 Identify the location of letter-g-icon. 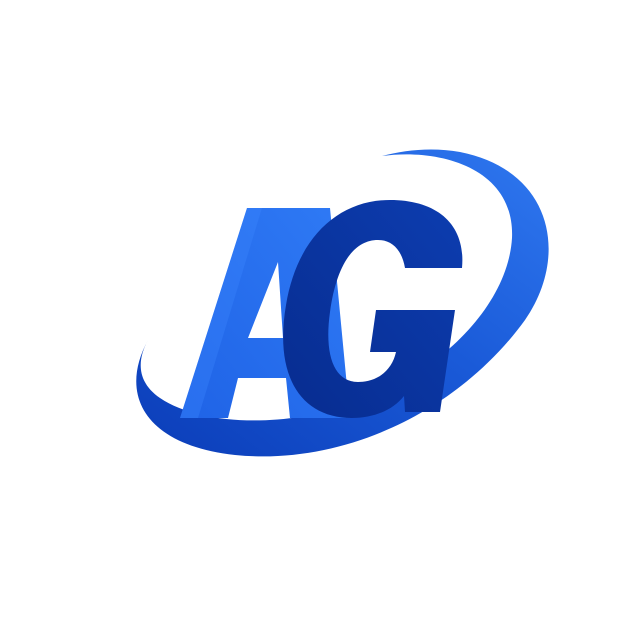
(373, 309).